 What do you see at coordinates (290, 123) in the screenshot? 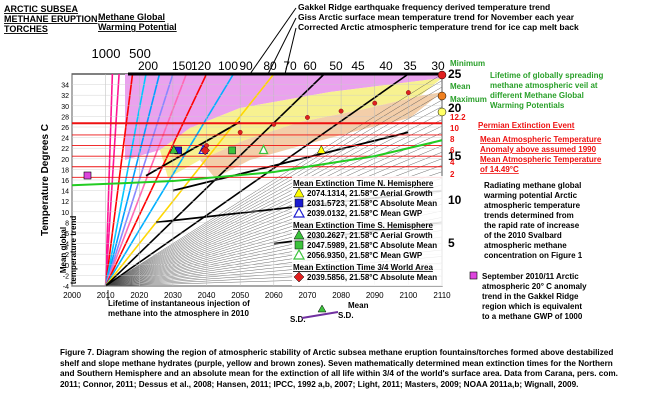
I see `data-markers` at bounding box center [290, 123].